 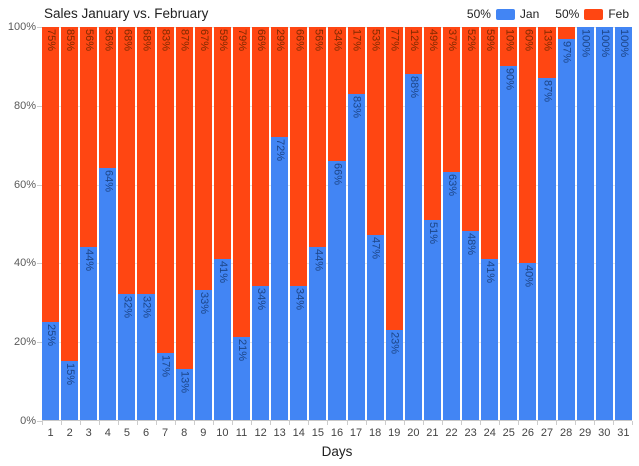 What do you see at coordinates (451, 296) in the screenshot?
I see `jan-segment-day-22: 63%` at bounding box center [451, 296].